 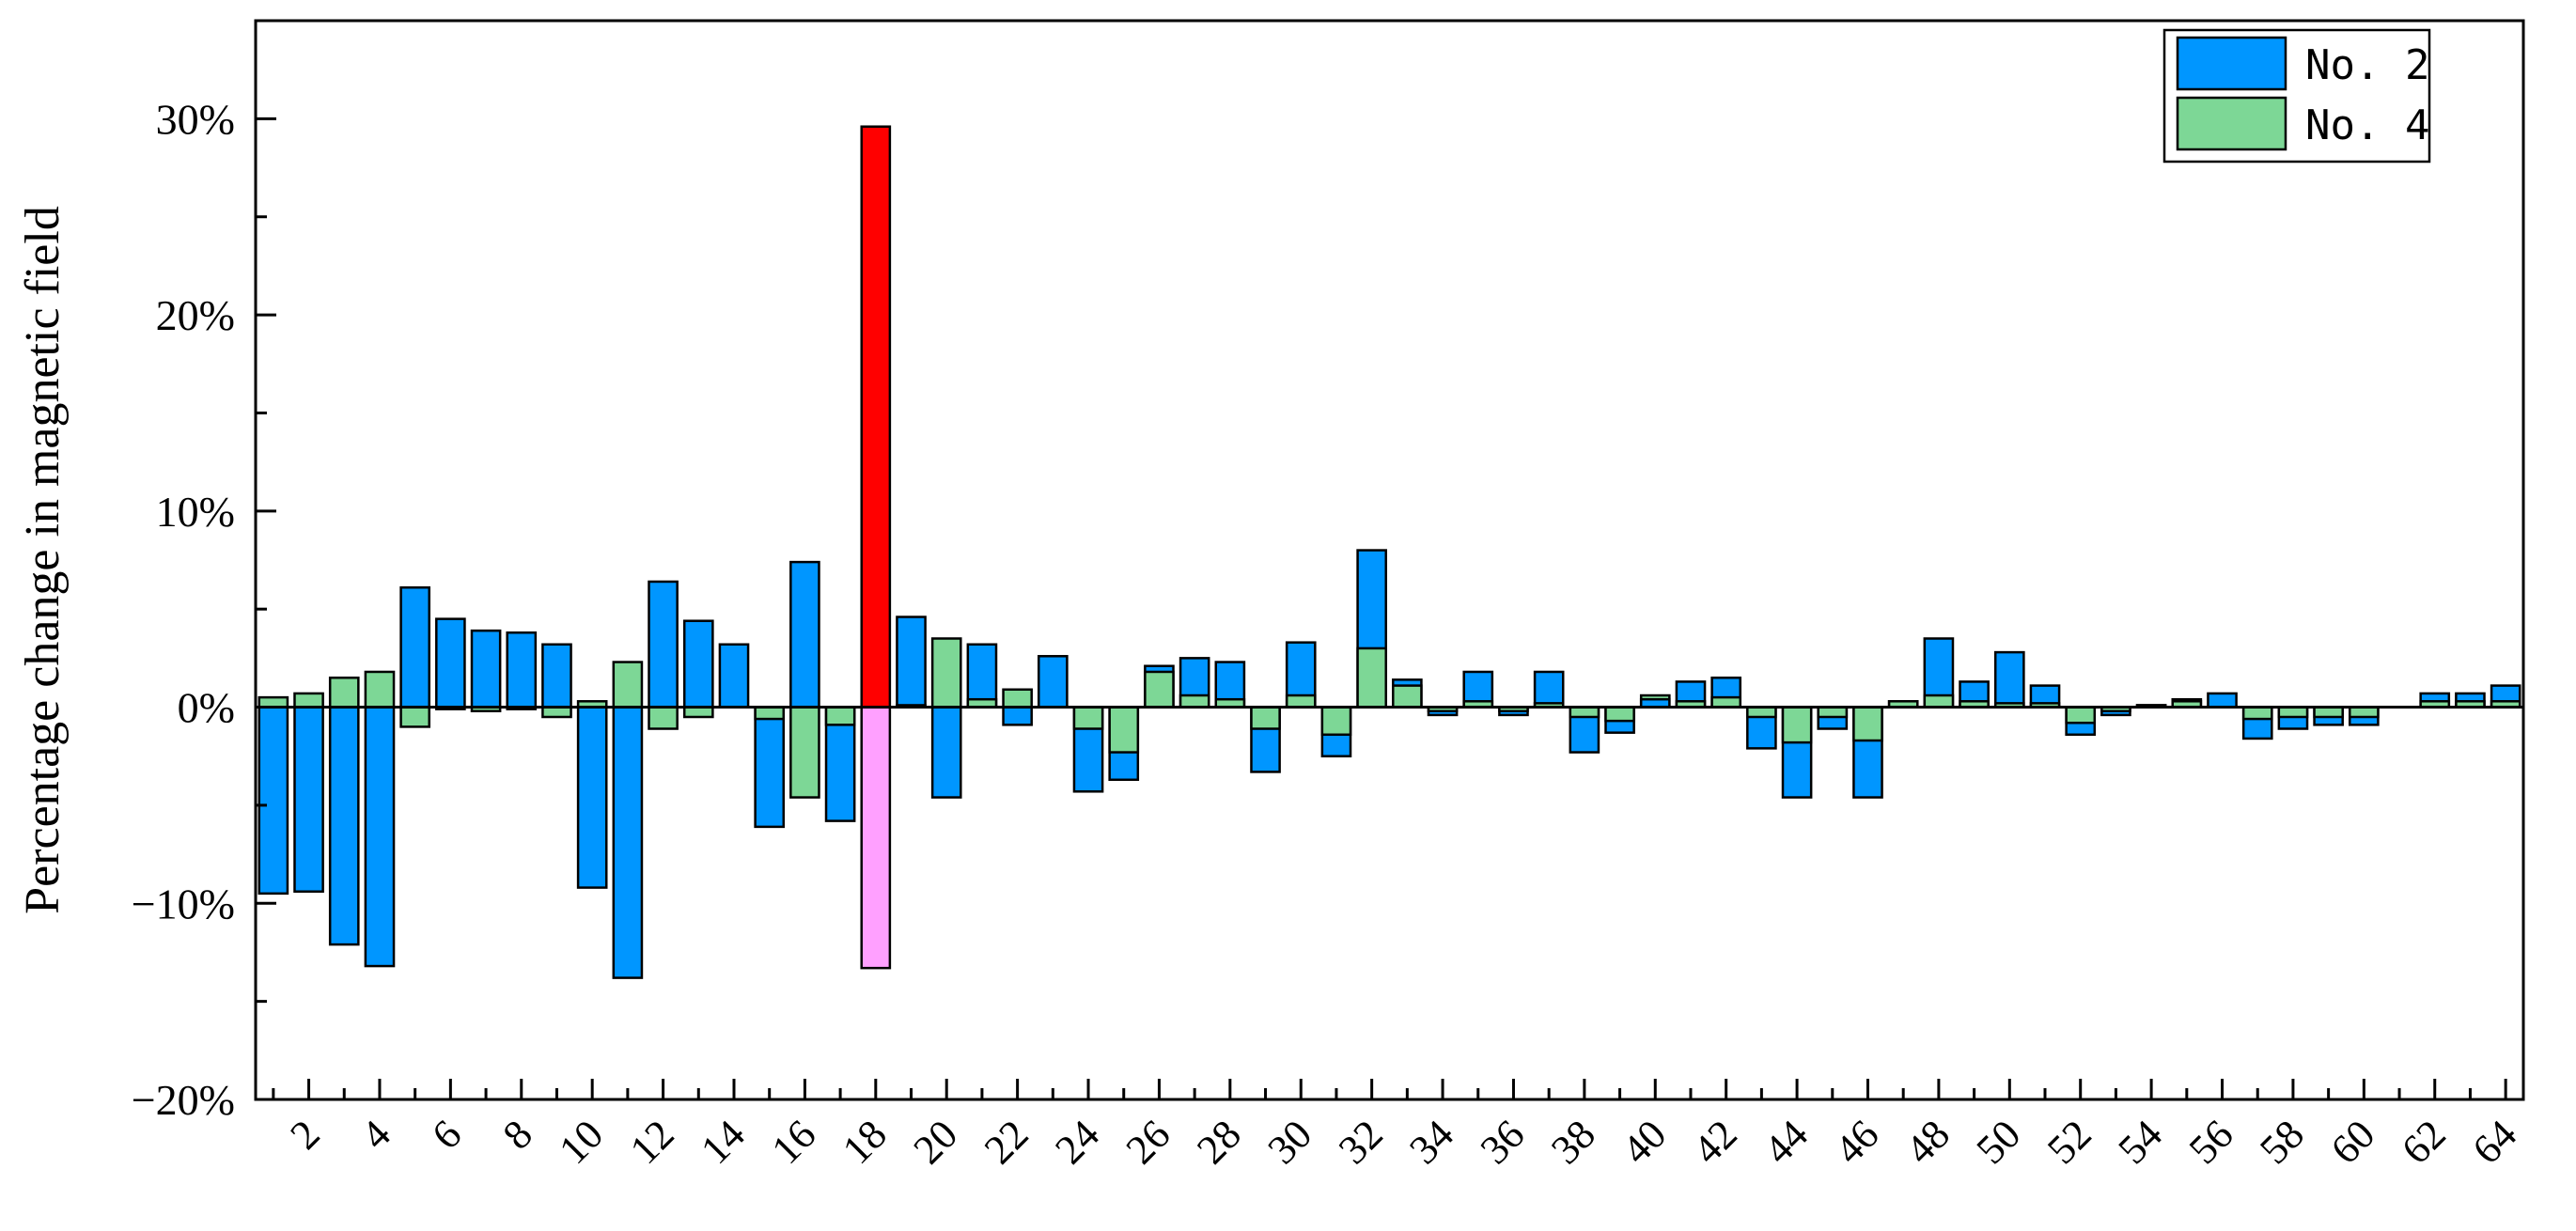 I want to click on y-axis-title: Percentage change in magnetic field, so click(x=43, y=560).